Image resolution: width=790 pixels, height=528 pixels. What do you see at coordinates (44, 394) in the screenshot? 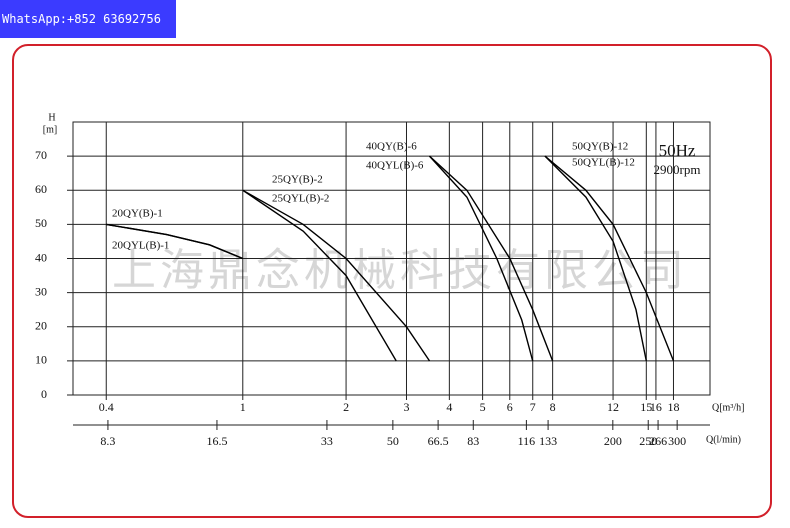
I see `y-tick-label: 0` at bounding box center [44, 394].